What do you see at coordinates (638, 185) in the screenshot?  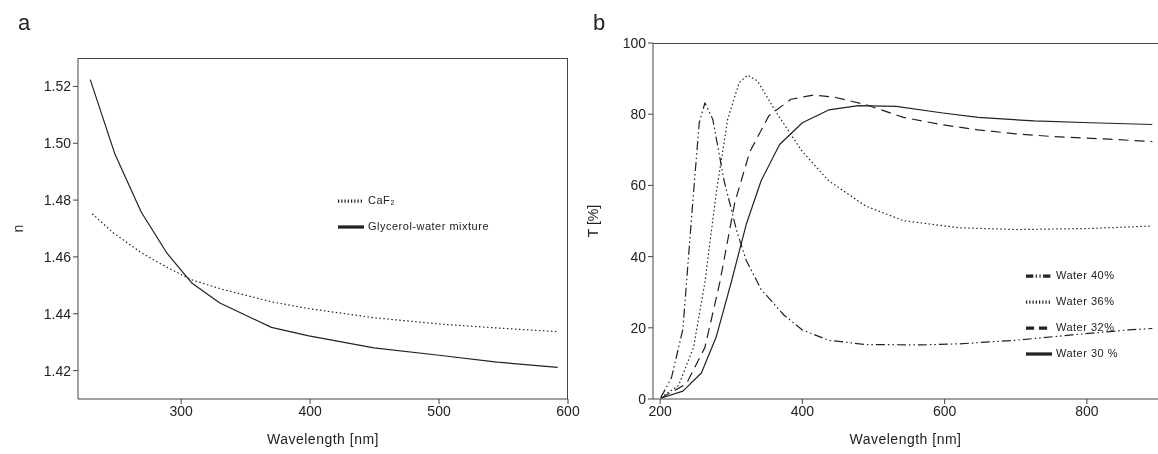 I see `y-tick-label: 60` at bounding box center [638, 185].